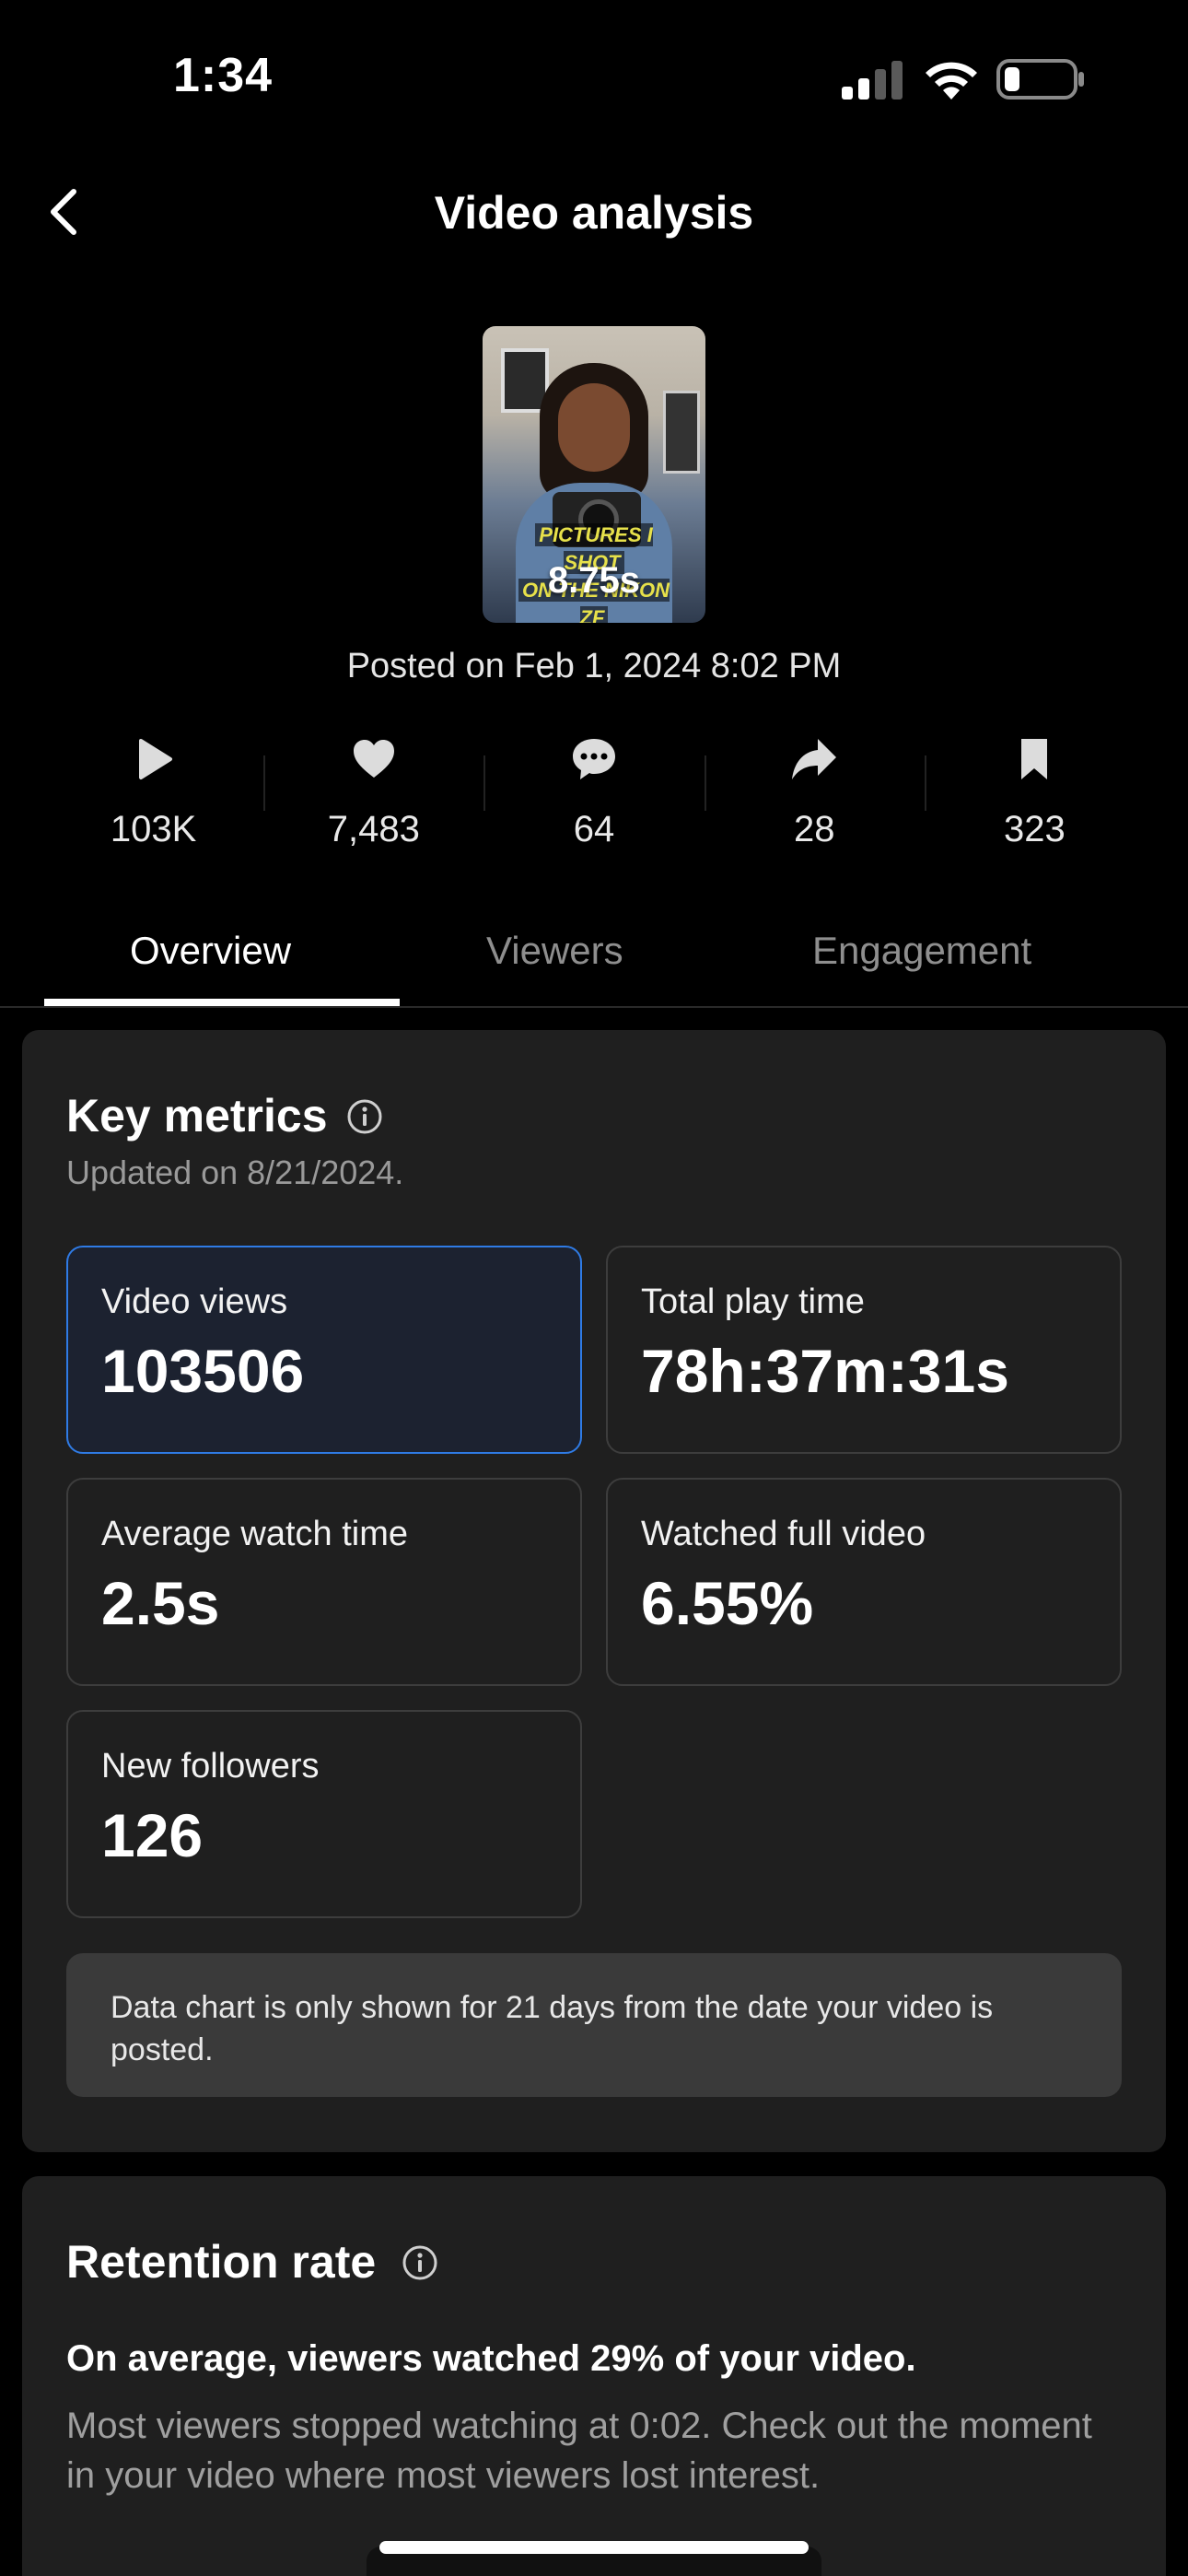  Describe the element at coordinates (594, 2547) in the screenshot. I see `home-indicator` at that location.